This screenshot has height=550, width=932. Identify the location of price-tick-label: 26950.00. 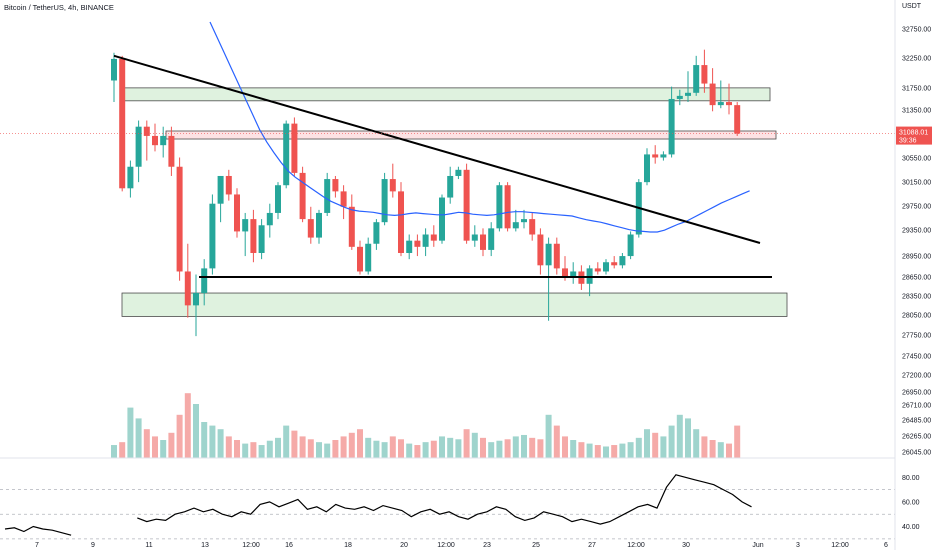
(916, 393).